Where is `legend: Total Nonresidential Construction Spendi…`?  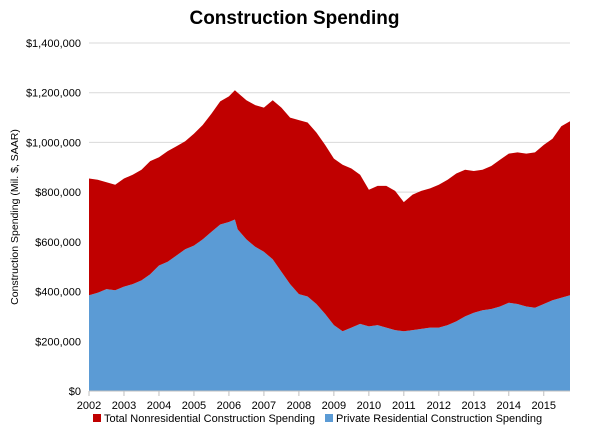 legend: Total Nonresidential Construction Spendi… is located at coordinates (317, 419).